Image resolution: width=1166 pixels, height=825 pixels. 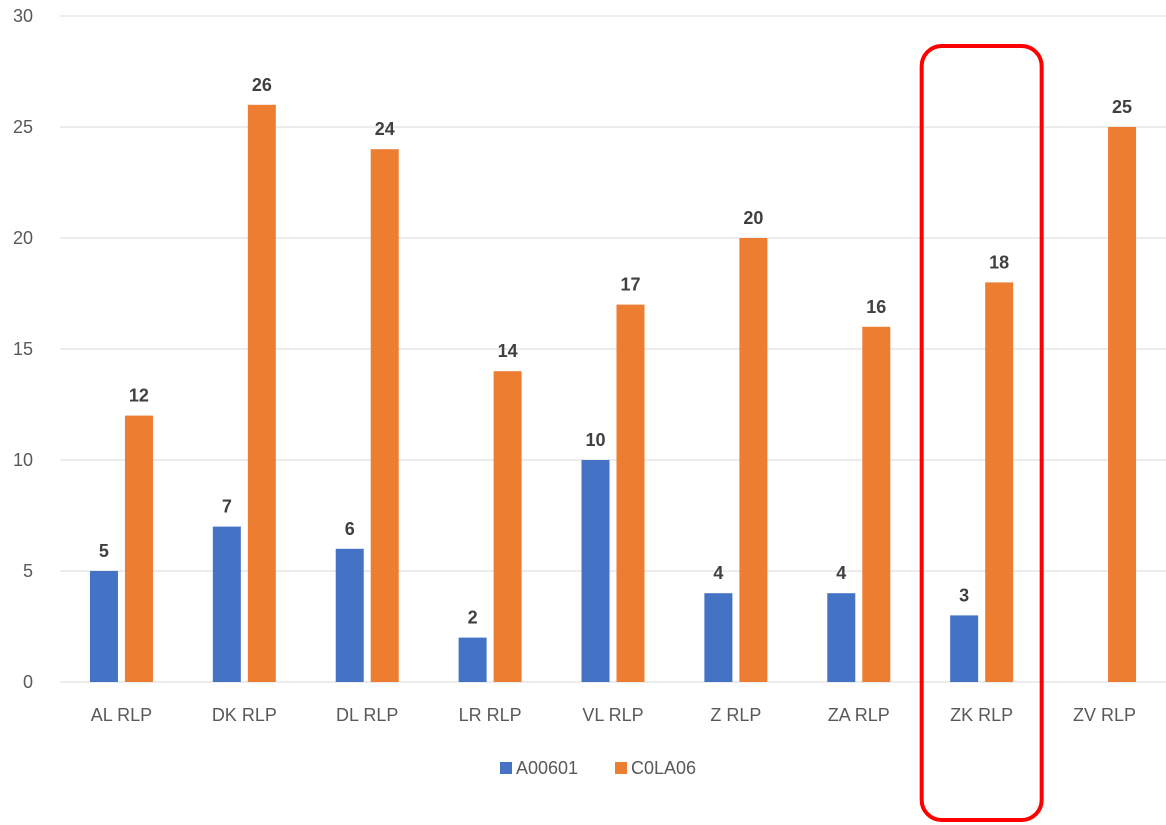 What do you see at coordinates (1104, 715) in the screenshot?
I see `x-tick-label: ZV RLP` at bounding box center [1104, 715].